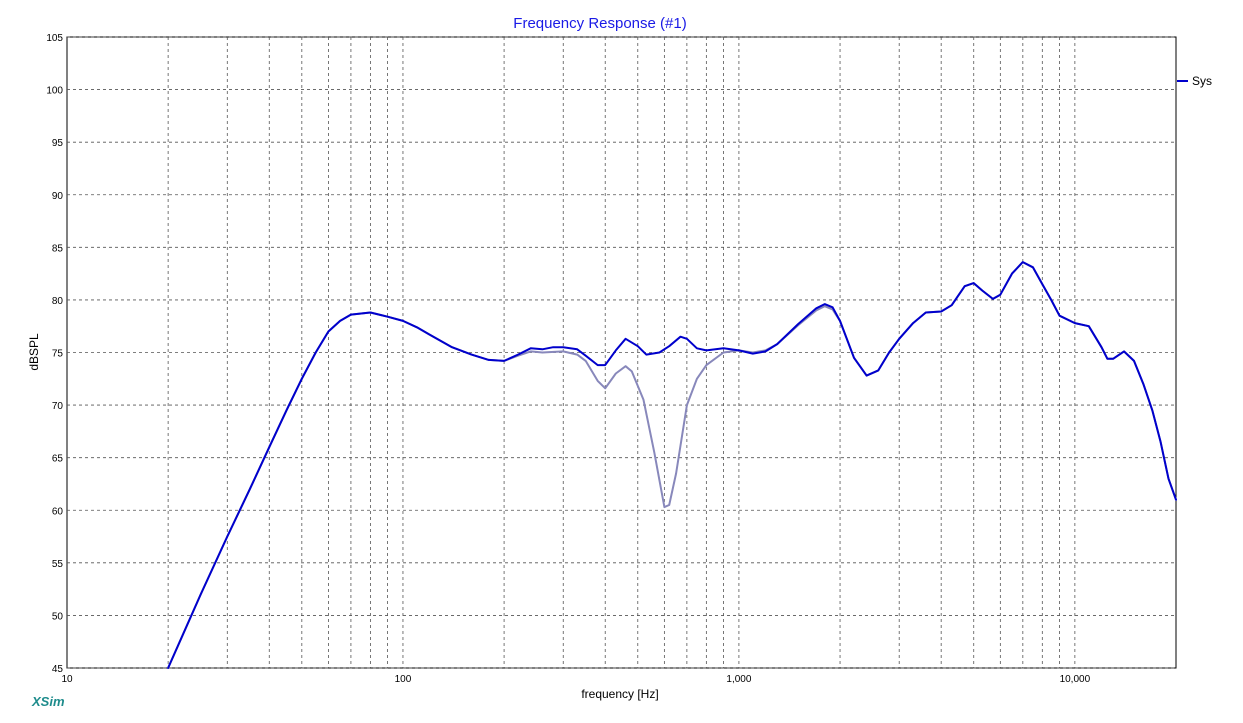 The height and width of the screenshot is (723, 1243). Describe the element at coordinates (1075, 679) in the screenshot. I see `x-tick-label: 10,000` at that location.